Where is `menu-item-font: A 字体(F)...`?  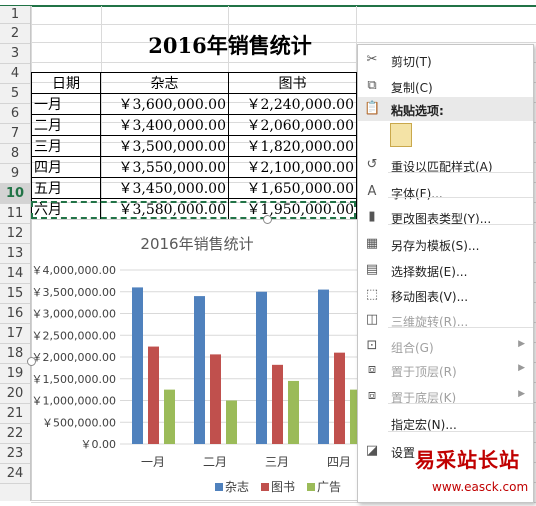 menu-item-font: A 字体(F)... is located at coordinates (445, 192).